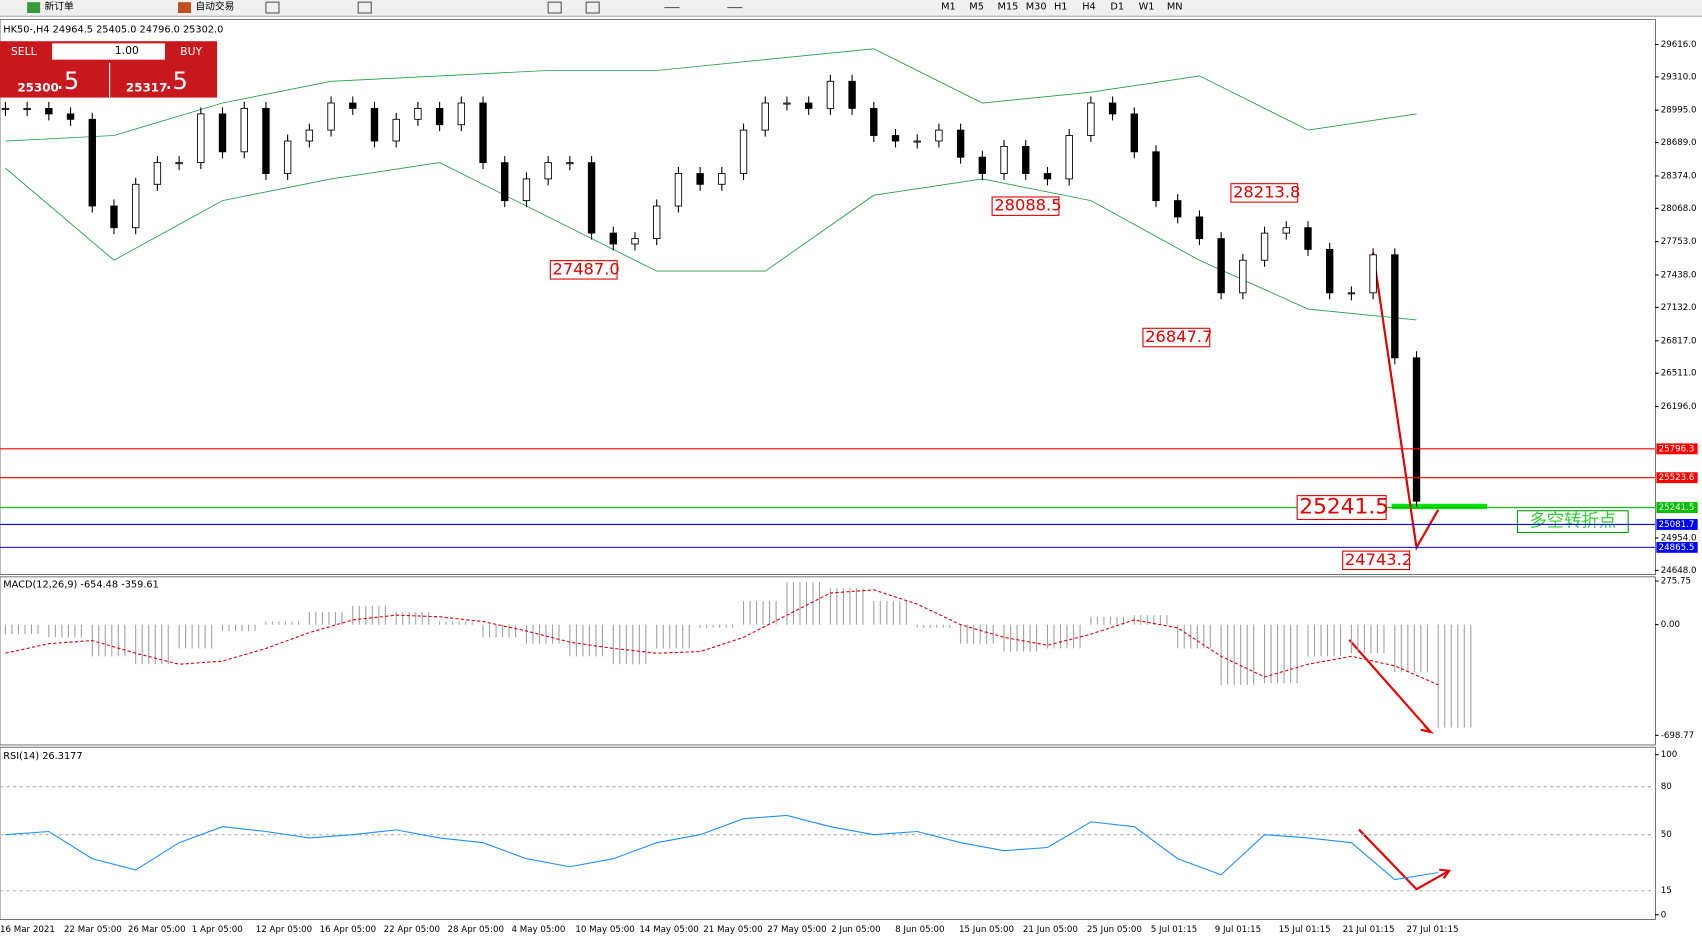 The height and width of the screenshot is (938, 1702). Describe the element at coordinates (1050, 930) in the screenshot. I see `time-label: 21 Jun 05:00` at that location.